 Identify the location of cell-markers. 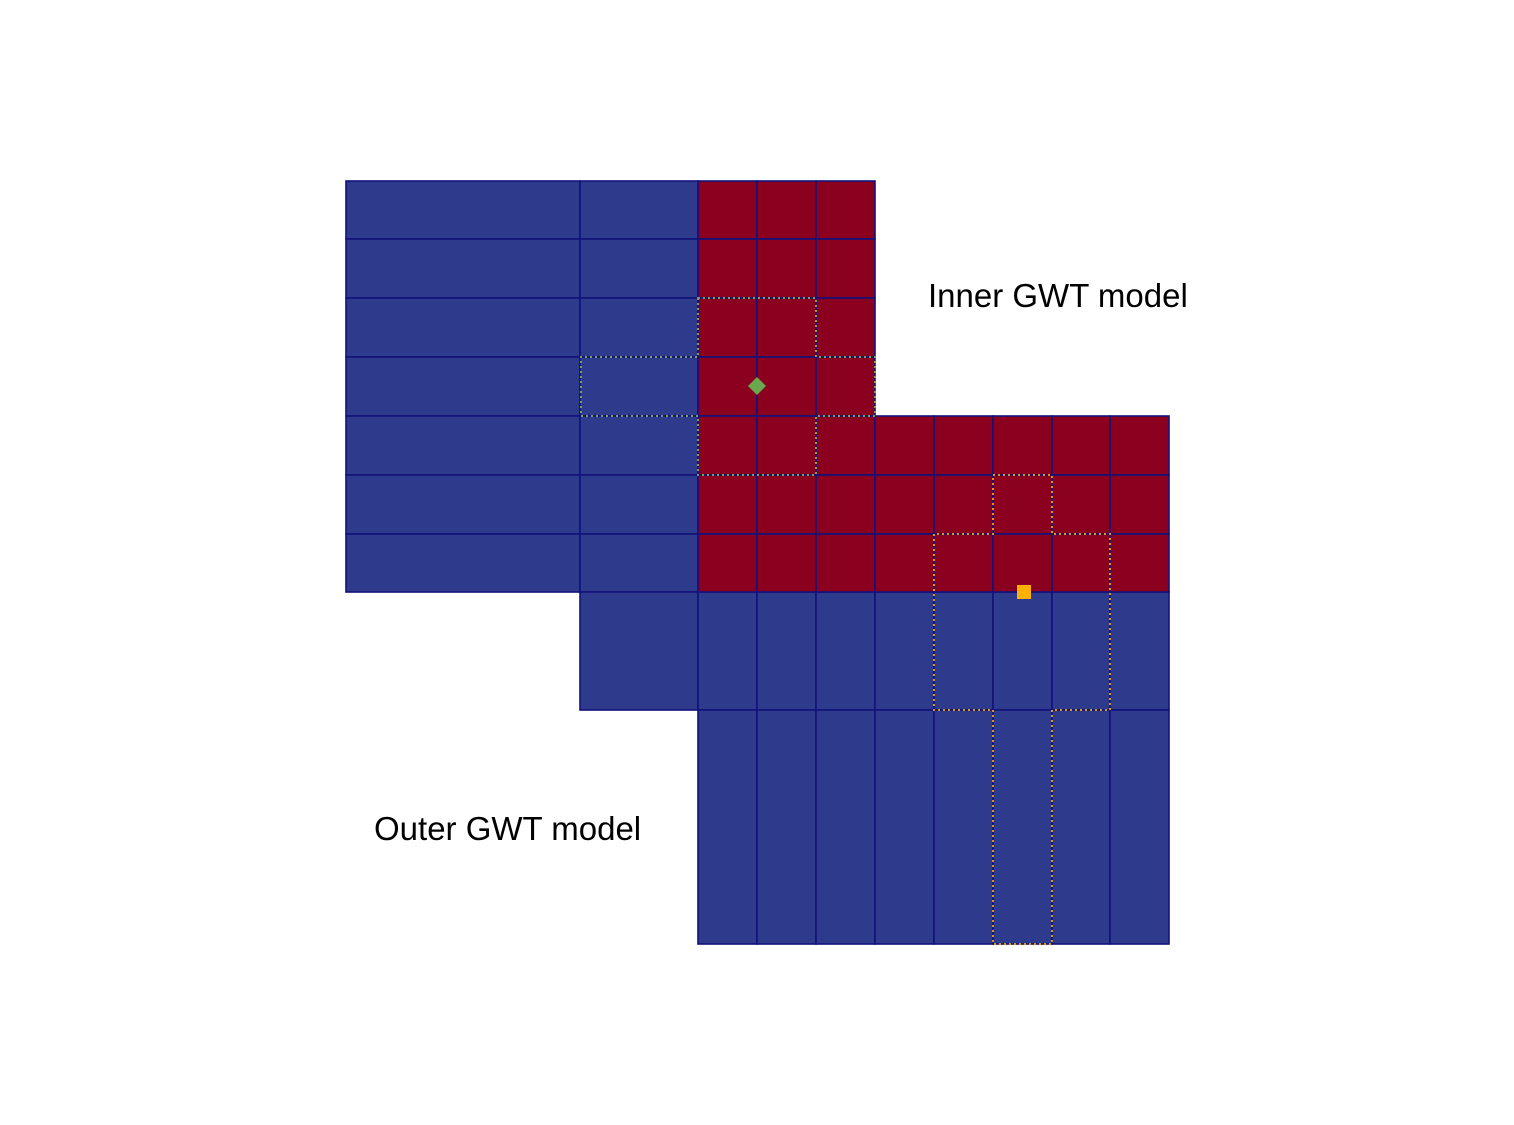
(889, 488).